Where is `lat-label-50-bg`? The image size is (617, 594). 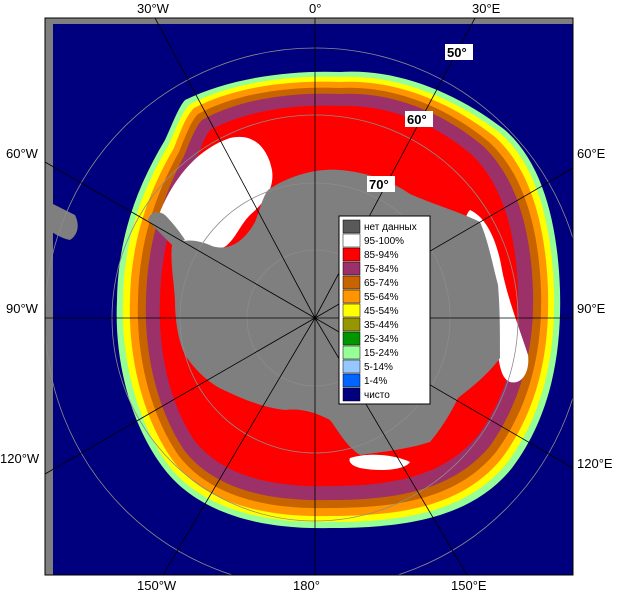
lat-label-50-bg is located at coordinates (459, 52).